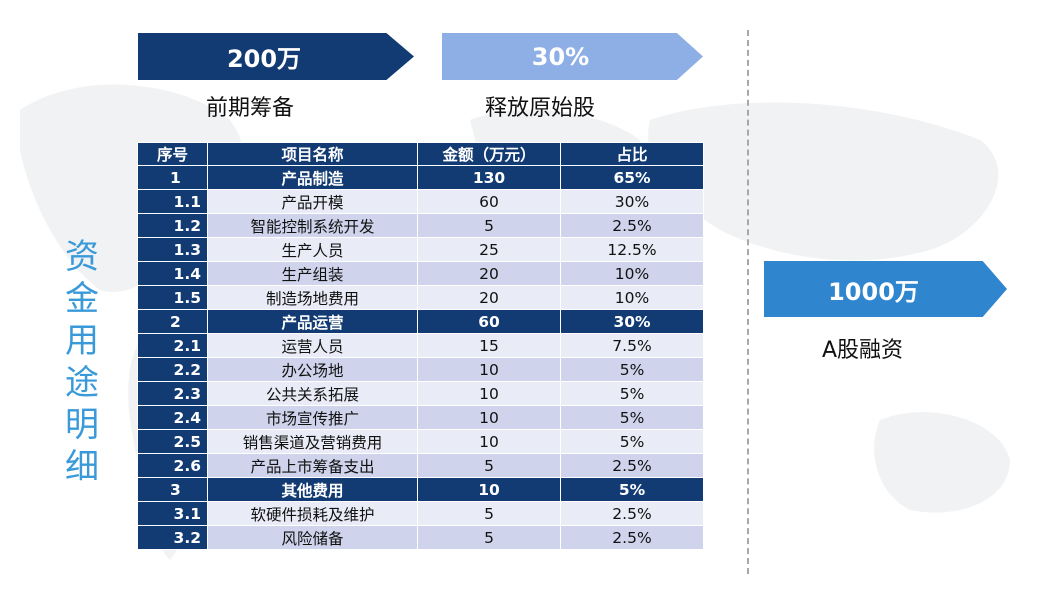  I want to click on title-char: 资, so click(82, 257).